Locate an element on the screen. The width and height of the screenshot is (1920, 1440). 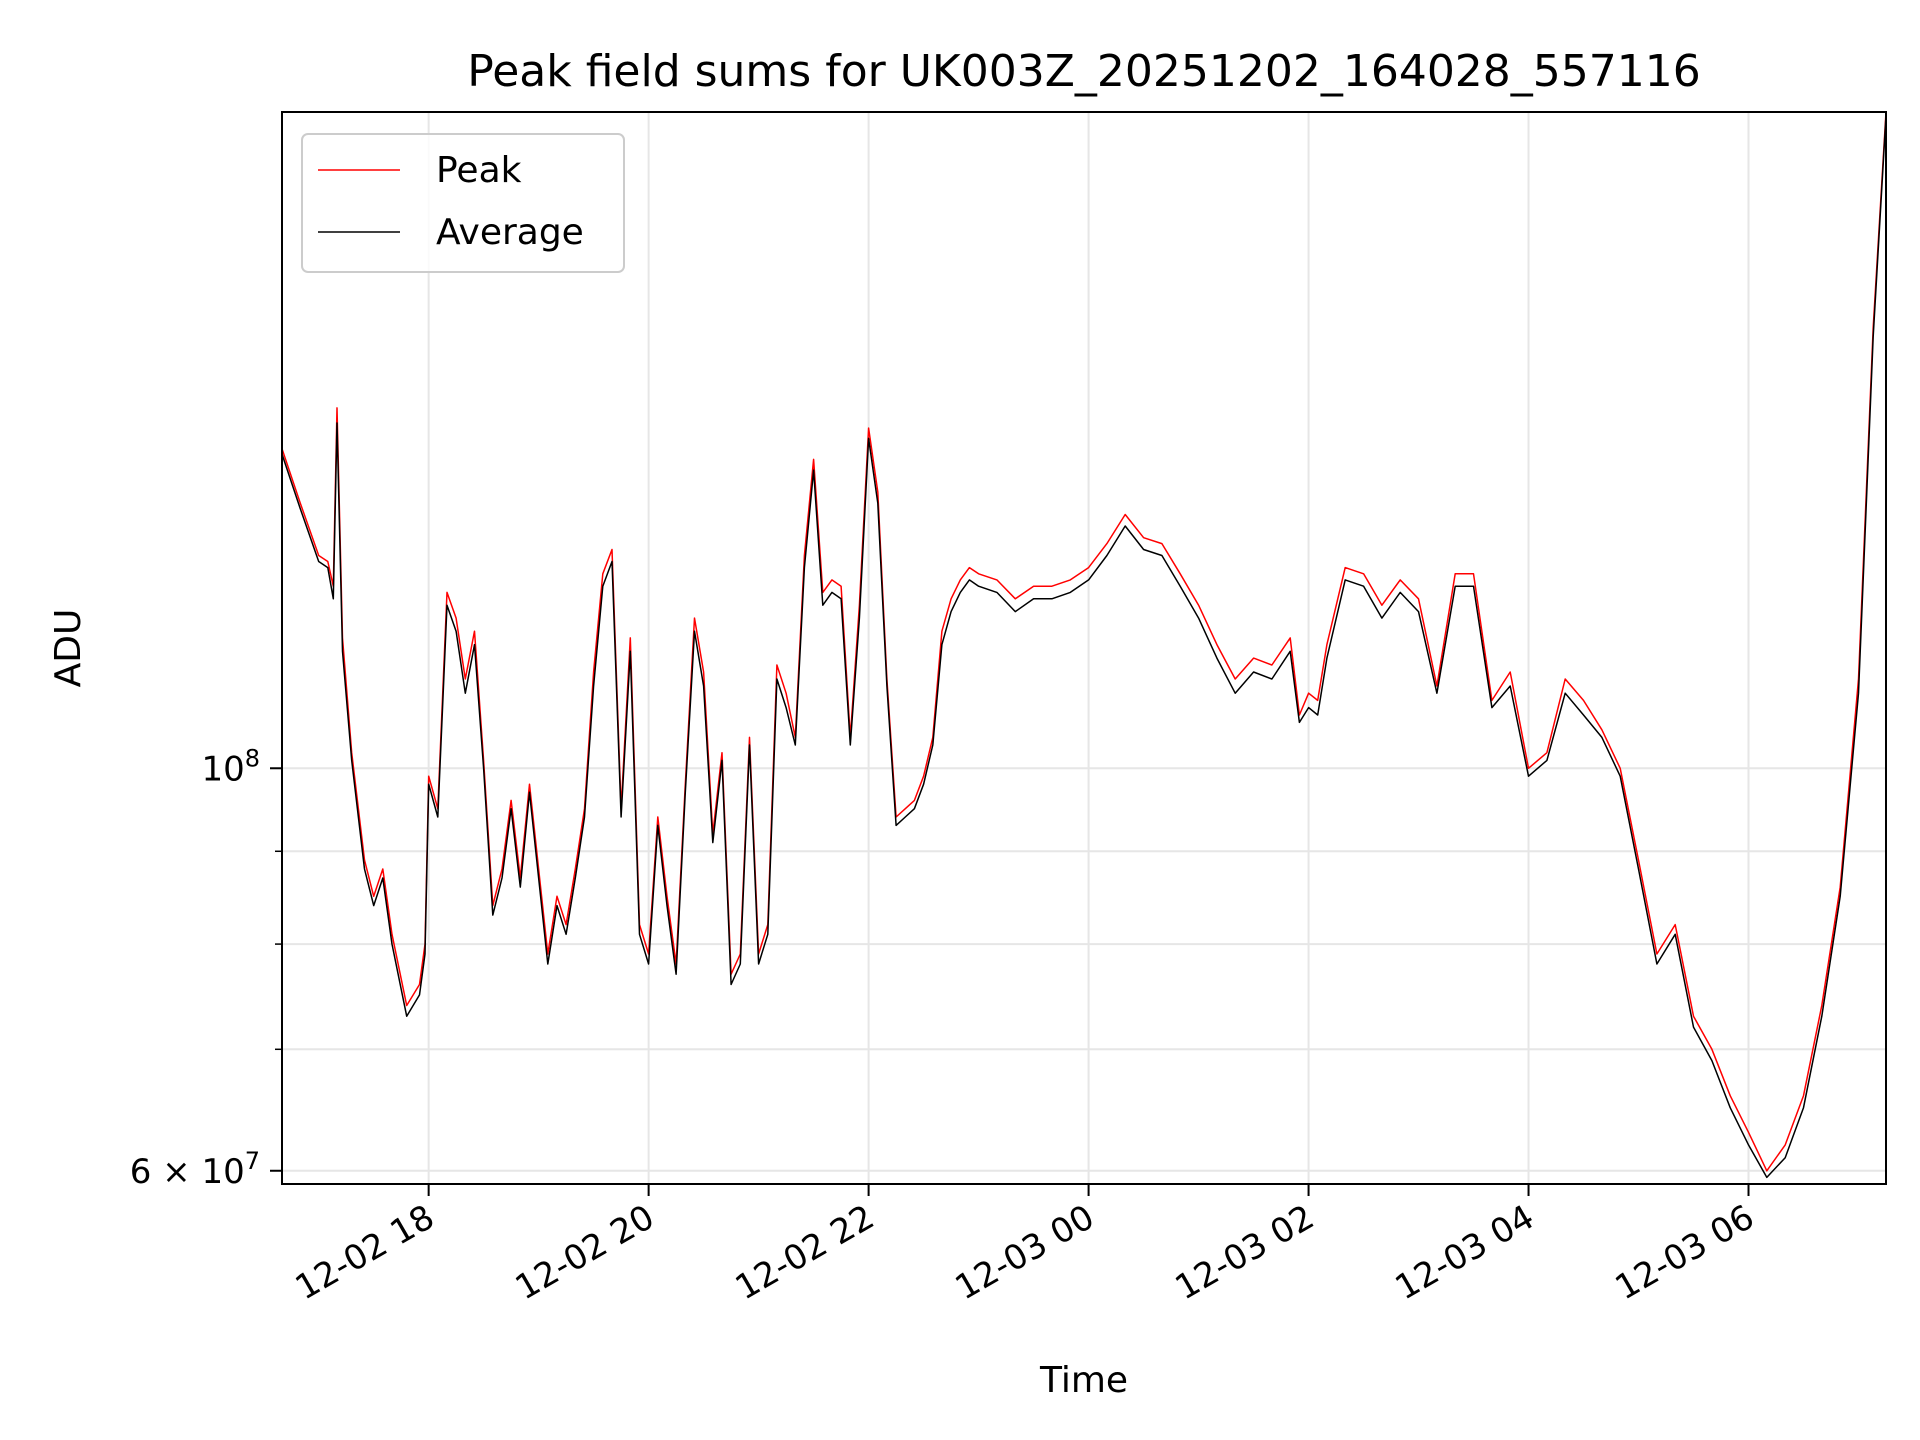
y-axis-label: ADU is located at coordinates (68, 648).